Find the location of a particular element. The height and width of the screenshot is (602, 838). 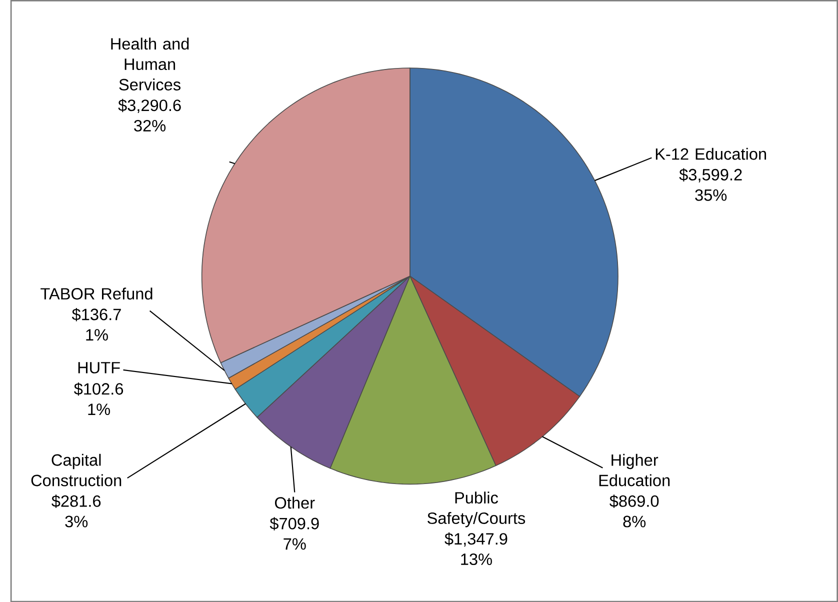

data-label: $3,290.6 32% is located at coordinates (149, 115).